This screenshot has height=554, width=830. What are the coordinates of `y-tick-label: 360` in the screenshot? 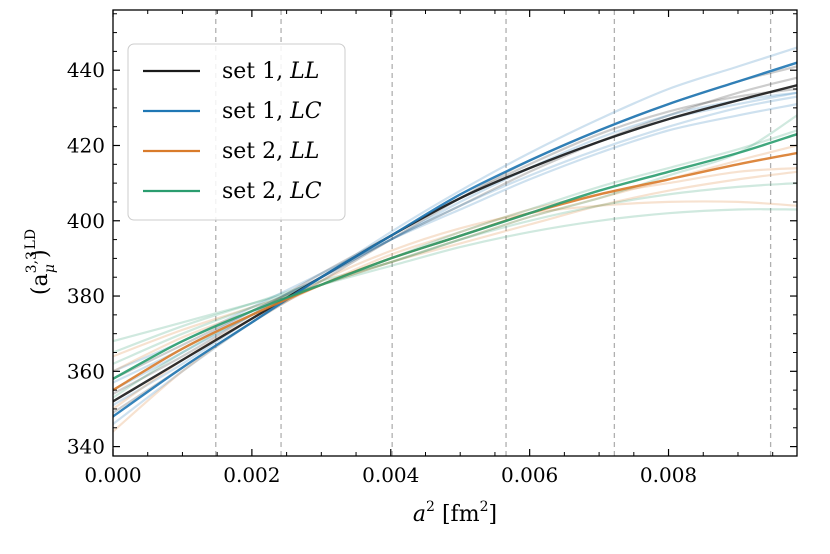 It's located at (86, 371).